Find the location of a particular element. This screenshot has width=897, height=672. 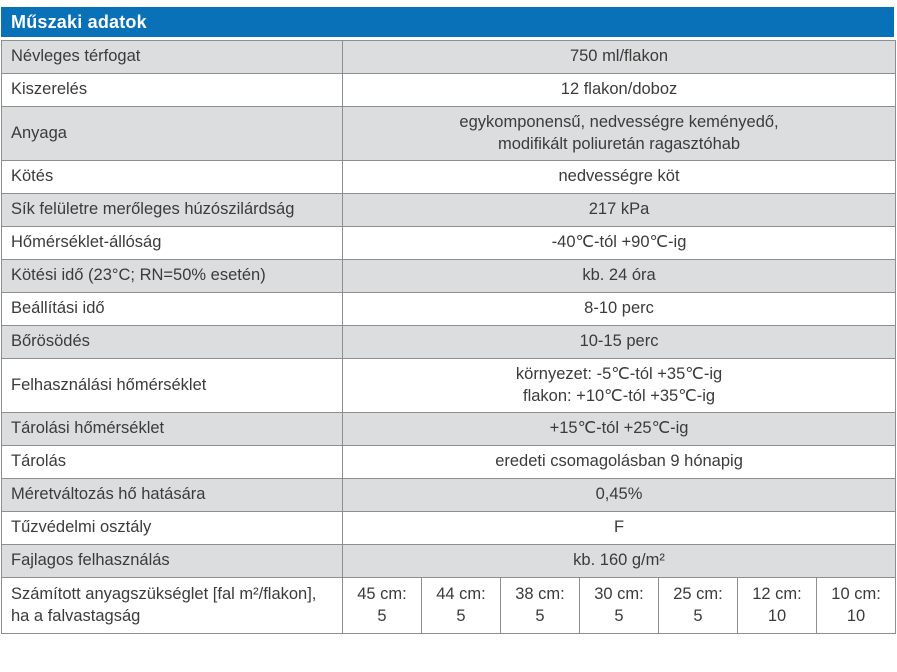

material-cell-30cm: 30 cm: 5 is located at coordinates (619, 605).